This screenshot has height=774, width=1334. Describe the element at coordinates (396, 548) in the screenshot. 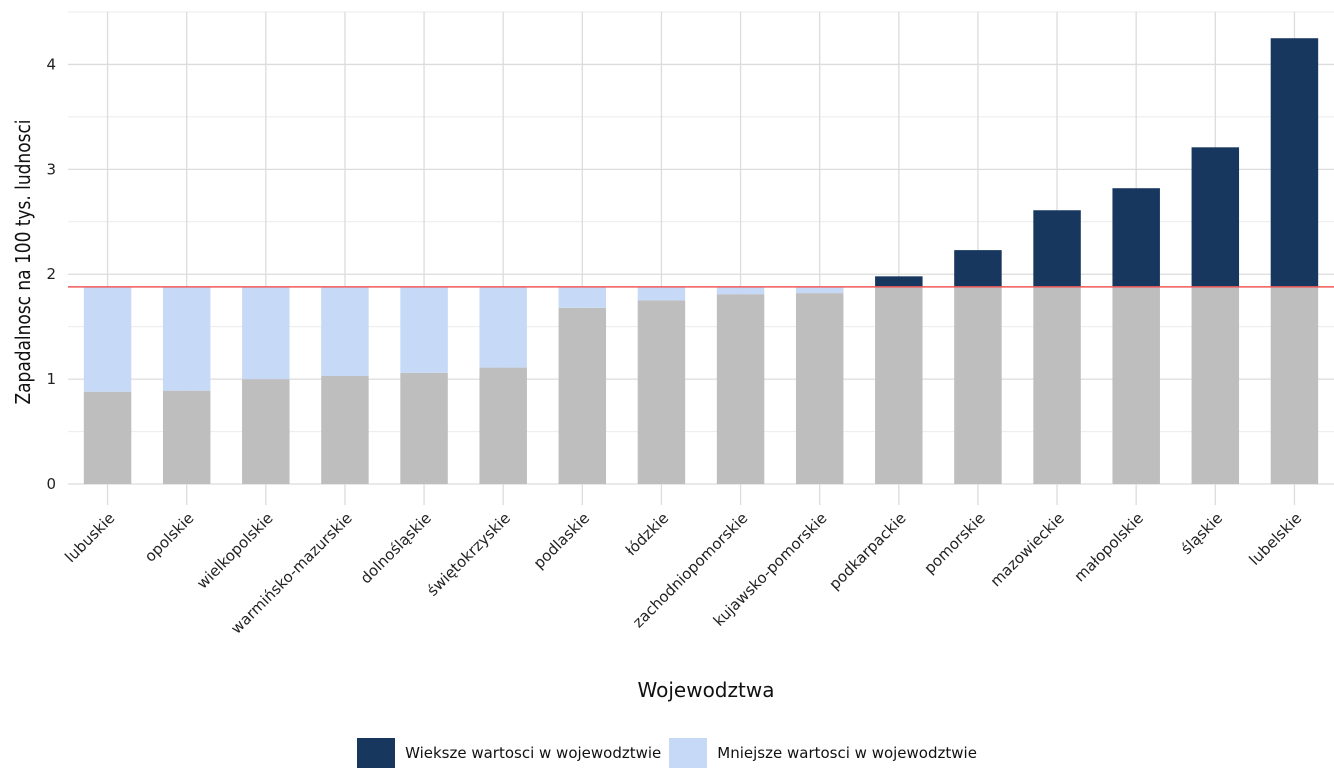

I see `x-tick-label: dolnośląskie` at that location.